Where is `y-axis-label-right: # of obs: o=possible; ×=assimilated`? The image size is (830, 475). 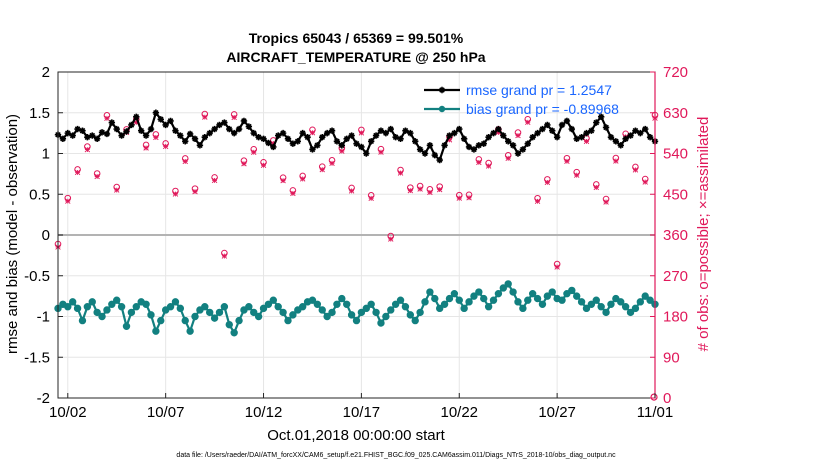
y-axis-label-right: # of obs: o=possible; ×=assimilated is located at coordinates (703, 234).